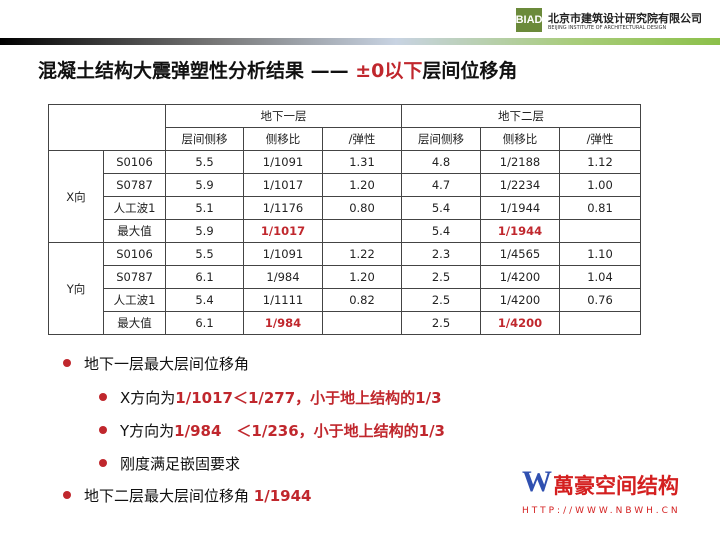 The height and width of the screenshot is (540, 720). What do you see at coordinates (600, 208) in the screenshot?
I see `table-cell: 0.81` at bounding box center [600, 208].